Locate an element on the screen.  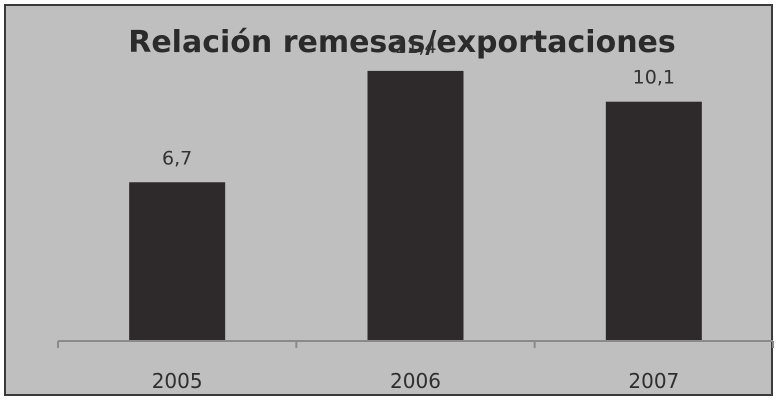
bar-2005 is located at coordinates (177, 261).